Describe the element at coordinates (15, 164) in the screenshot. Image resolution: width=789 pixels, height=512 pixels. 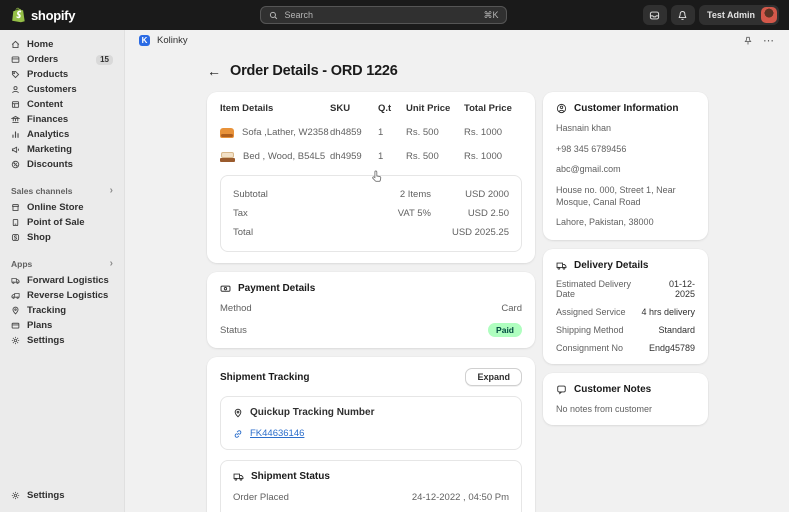
I see `discounts-icon` at that location.